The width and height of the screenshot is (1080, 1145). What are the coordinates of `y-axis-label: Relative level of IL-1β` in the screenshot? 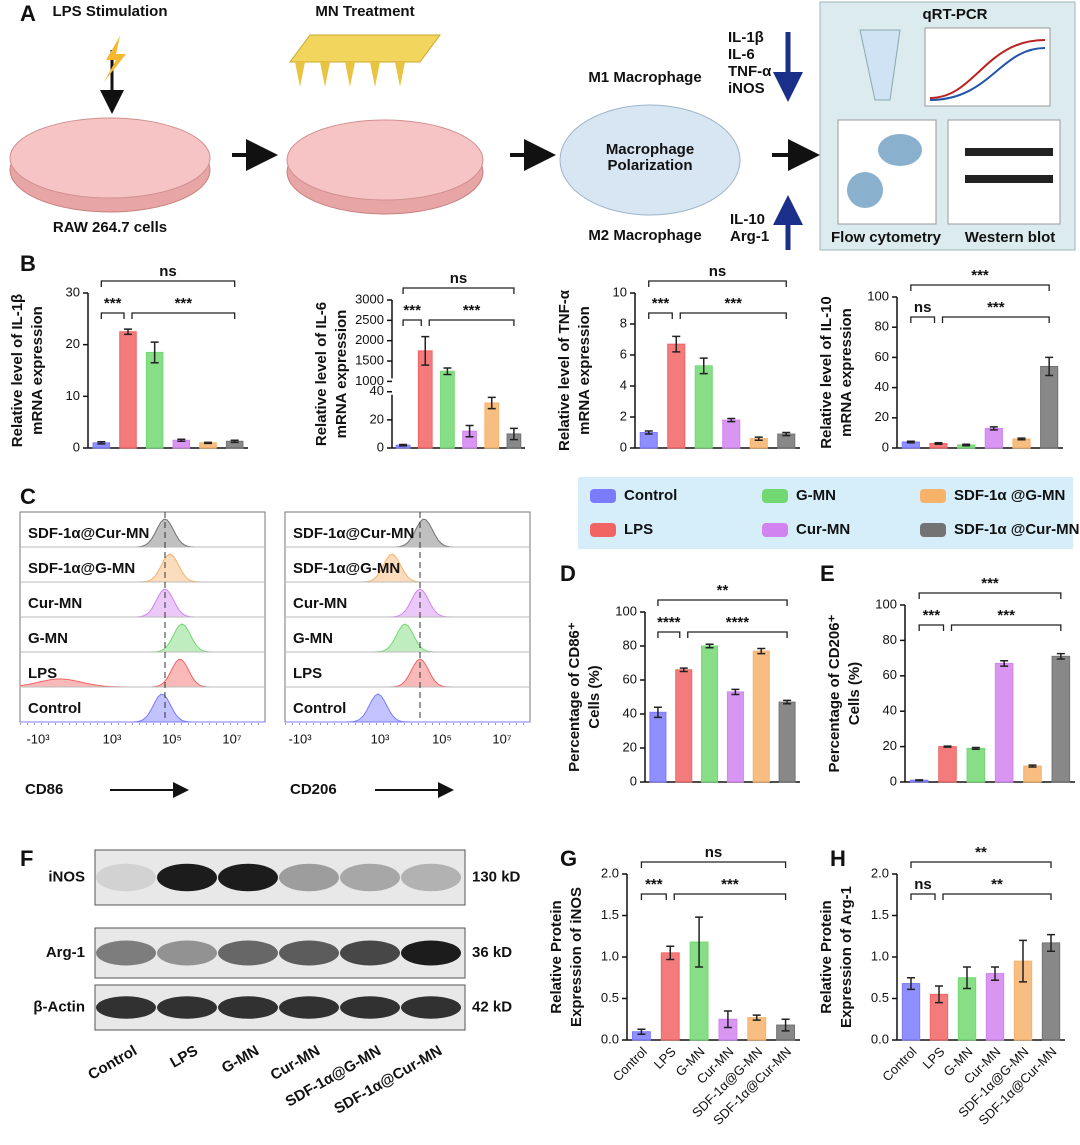 It's located at (17, 370).